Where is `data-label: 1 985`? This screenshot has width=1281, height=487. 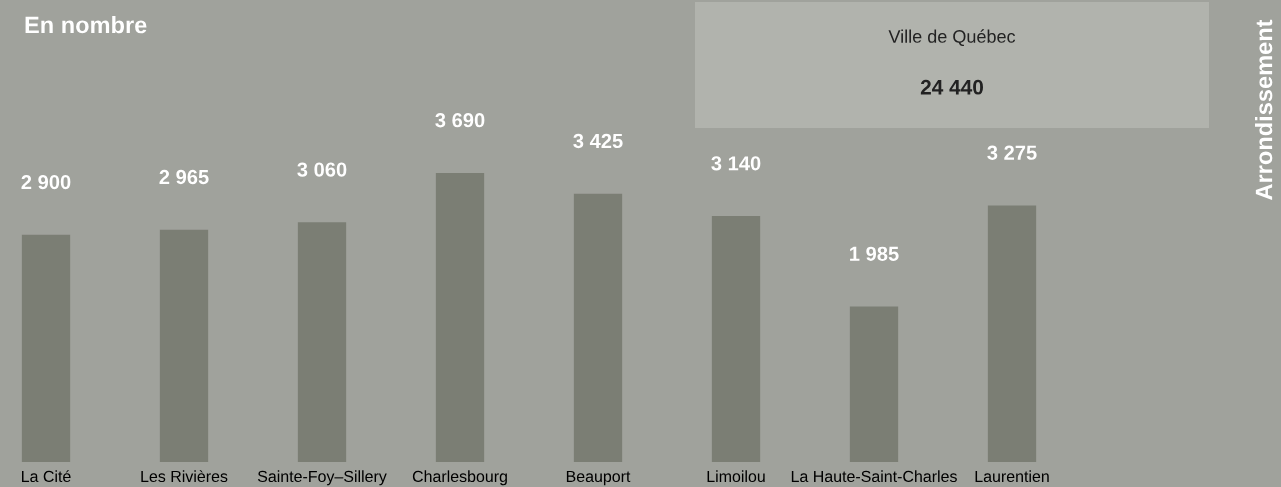 data-label: 1 985 is located at coordinates (874, 253).